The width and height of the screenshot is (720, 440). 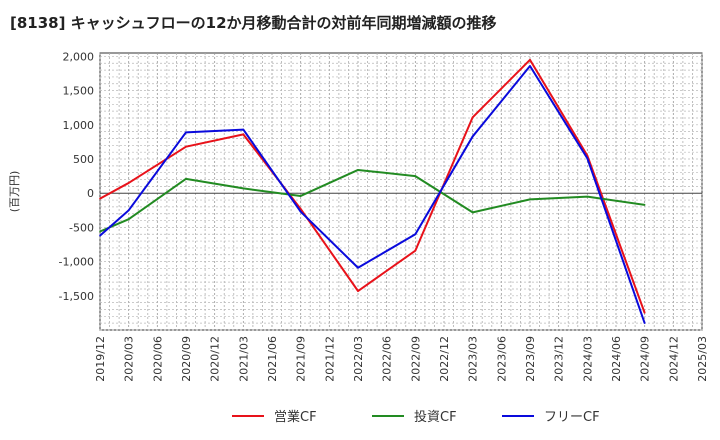 What do you see at coordinates (243, 359) in the screenshot?
I see `x-tick-label: 2021/03` at bounding box center [243, 359].